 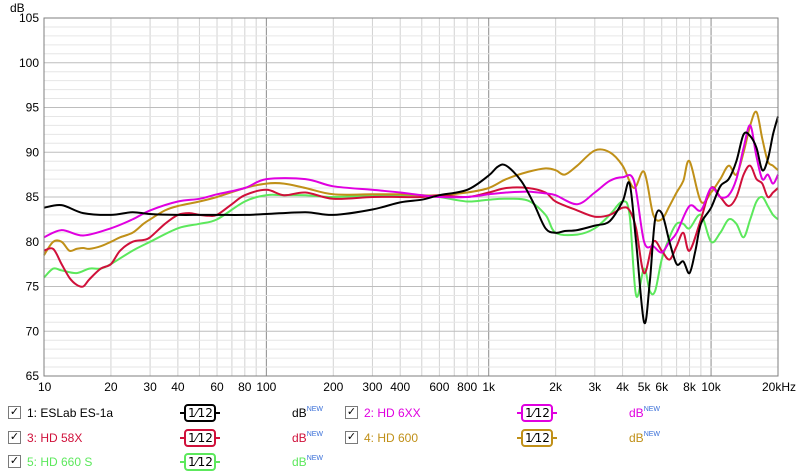 I want to click on series-2-label: 2: HD 6XX, so click(x=392, y=413).